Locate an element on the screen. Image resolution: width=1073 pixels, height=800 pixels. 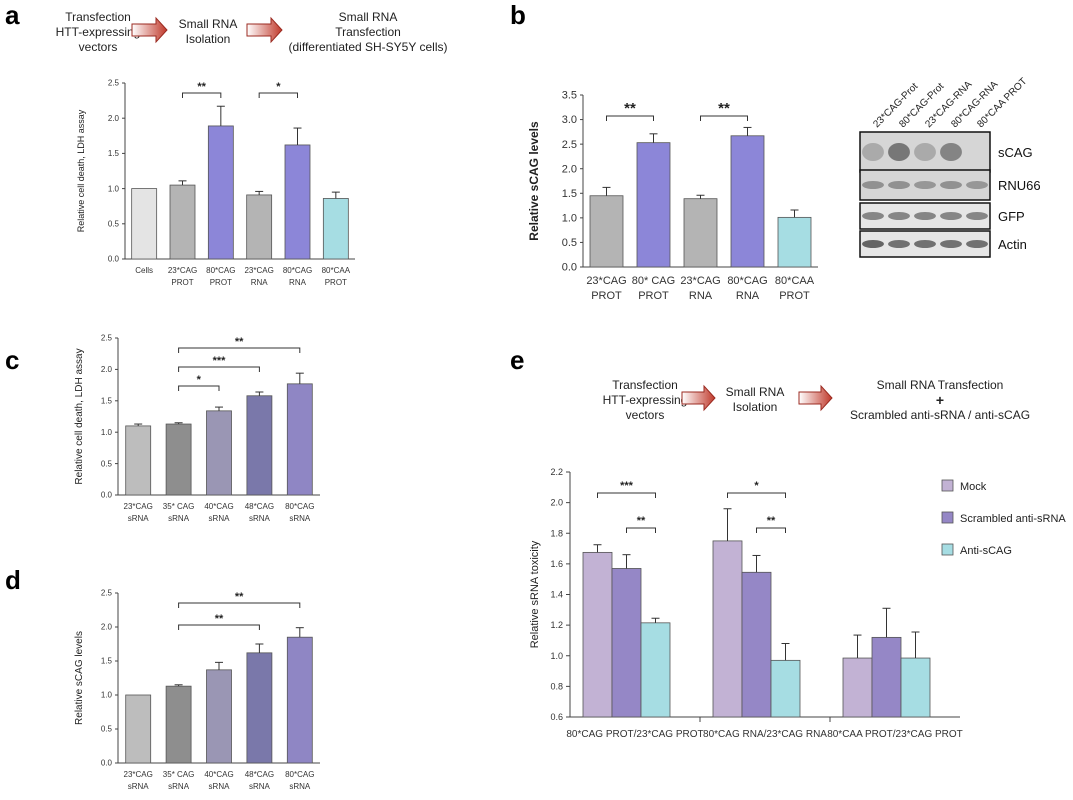
b-significance-bracket is located at coordinates (630, 118).